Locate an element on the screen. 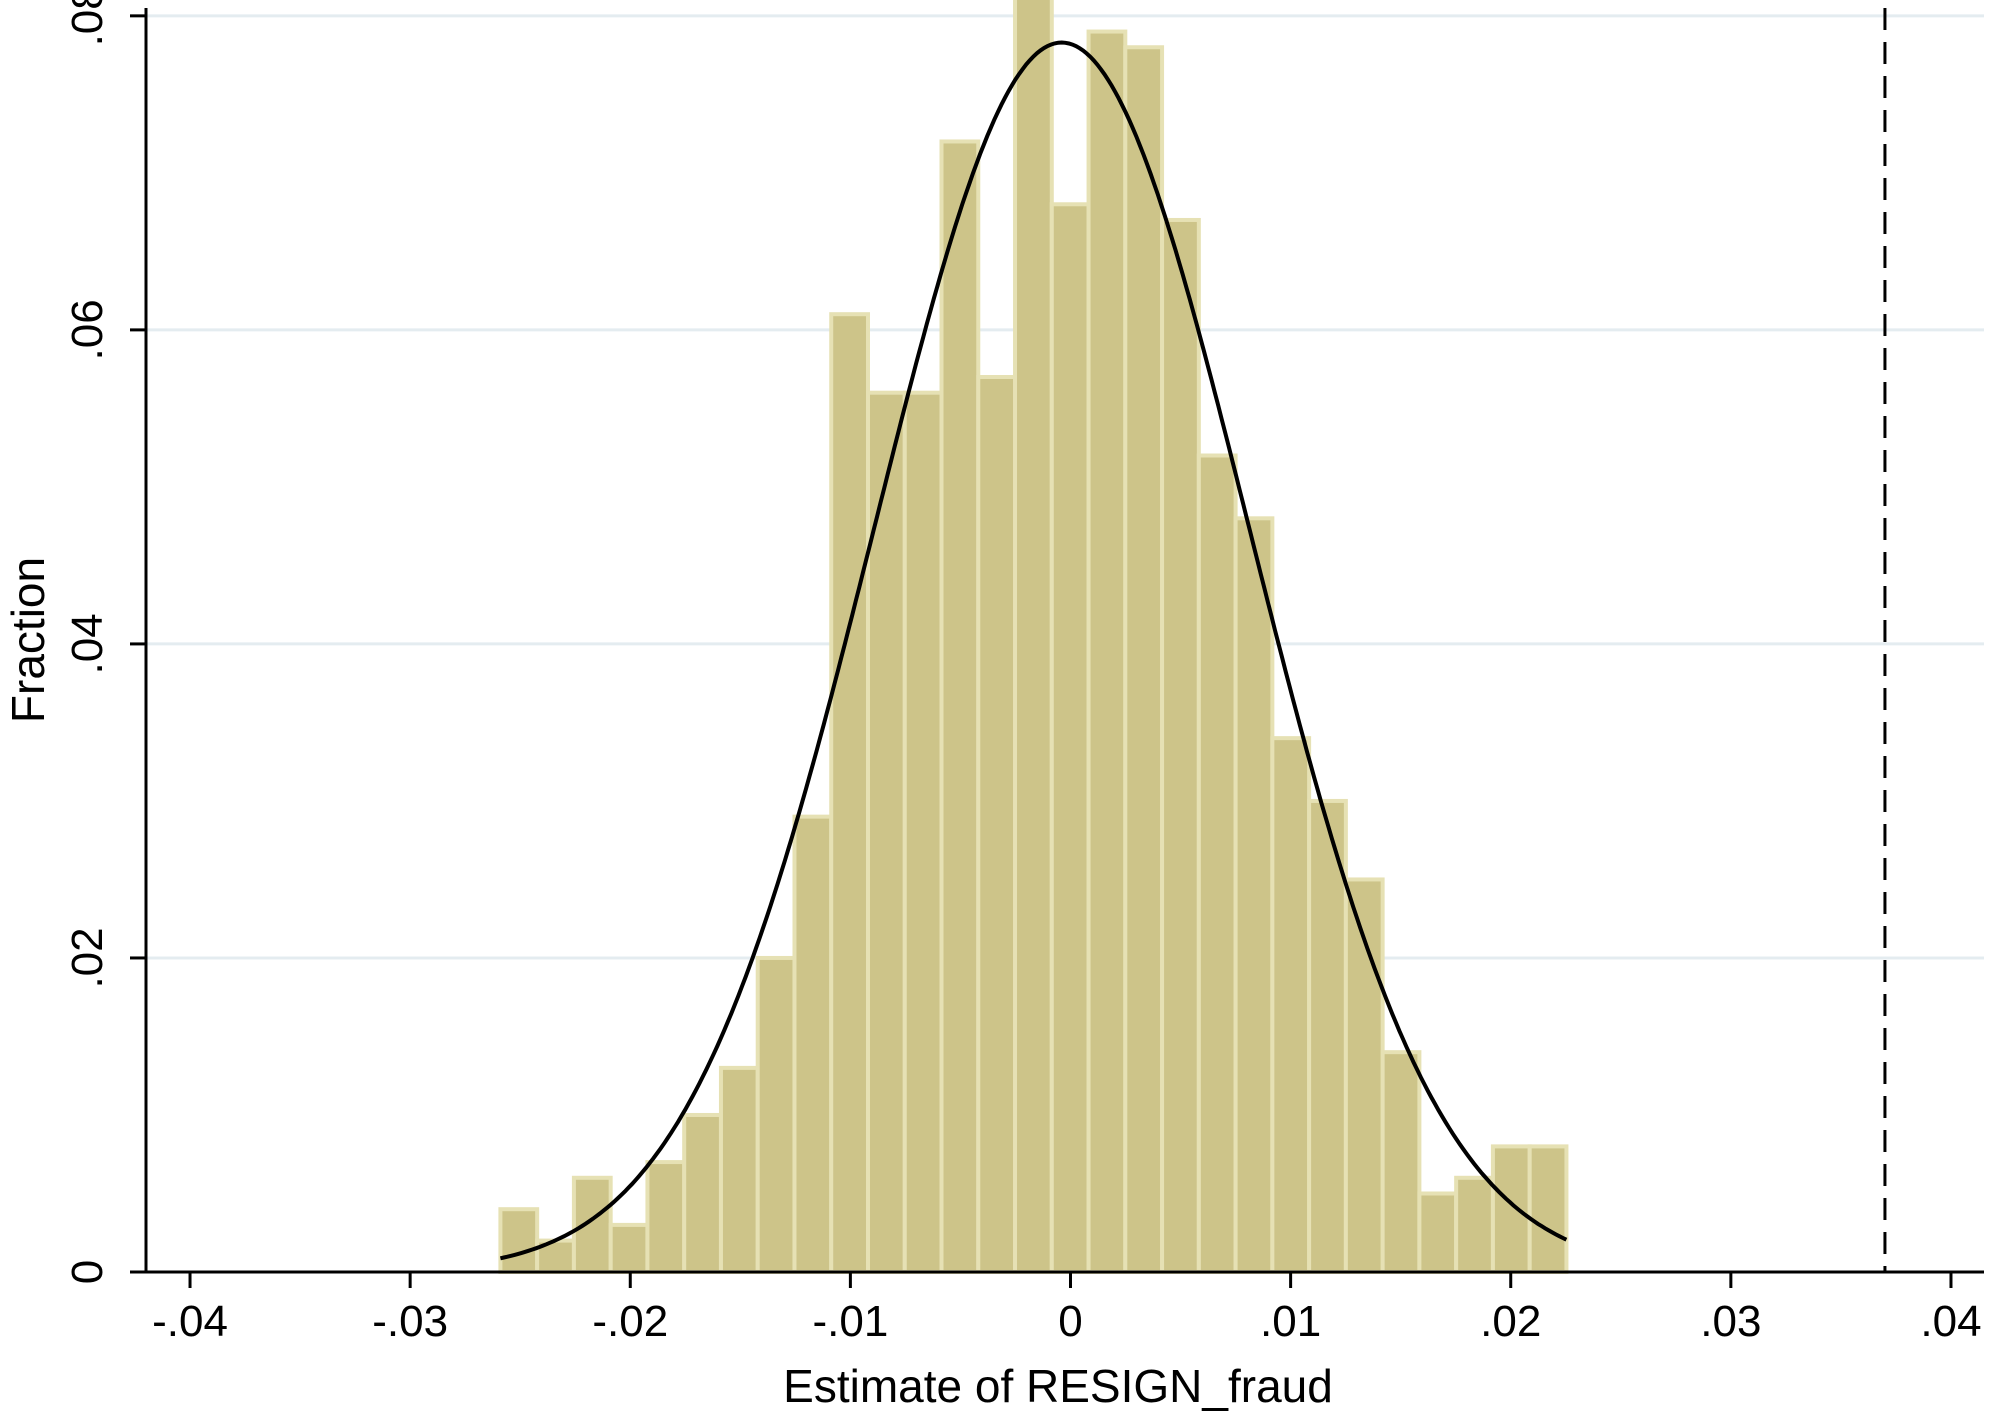 This screenshot has height=1422, width=1994. x-tick-label-5: .01 is located at coordinates (1290, 1321).